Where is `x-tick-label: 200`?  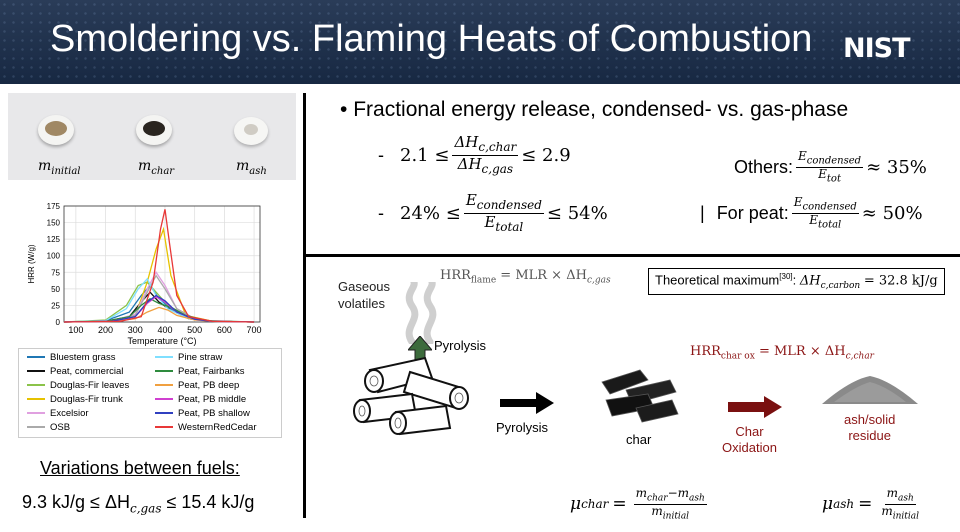
x-tick-label: 200 is located at coordinates (105, 330).